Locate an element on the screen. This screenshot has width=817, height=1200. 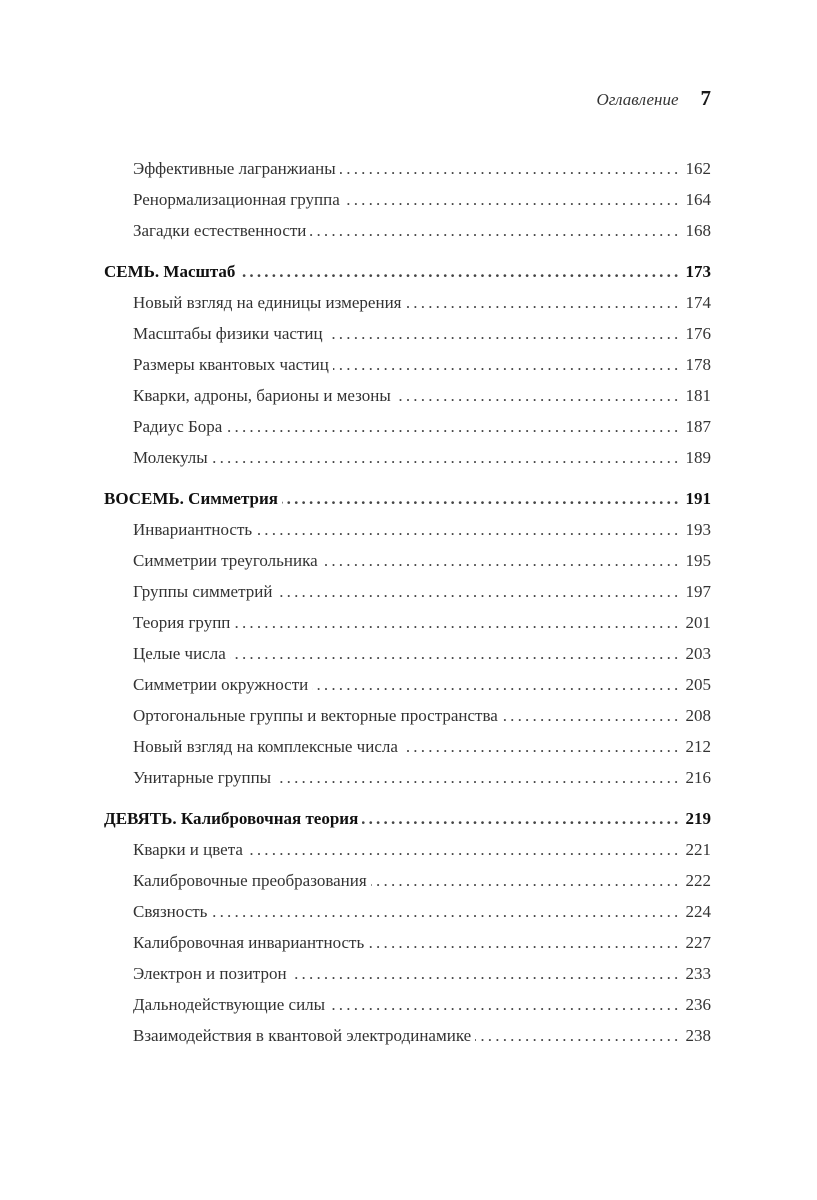
toc-entry-page: 162 is located at coordinates (698, 168).